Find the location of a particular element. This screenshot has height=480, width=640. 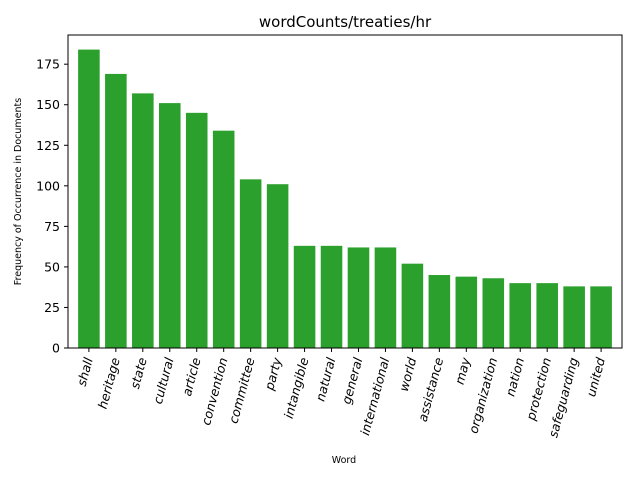

x-tick-label: natural is located at coordinates (325, 379).